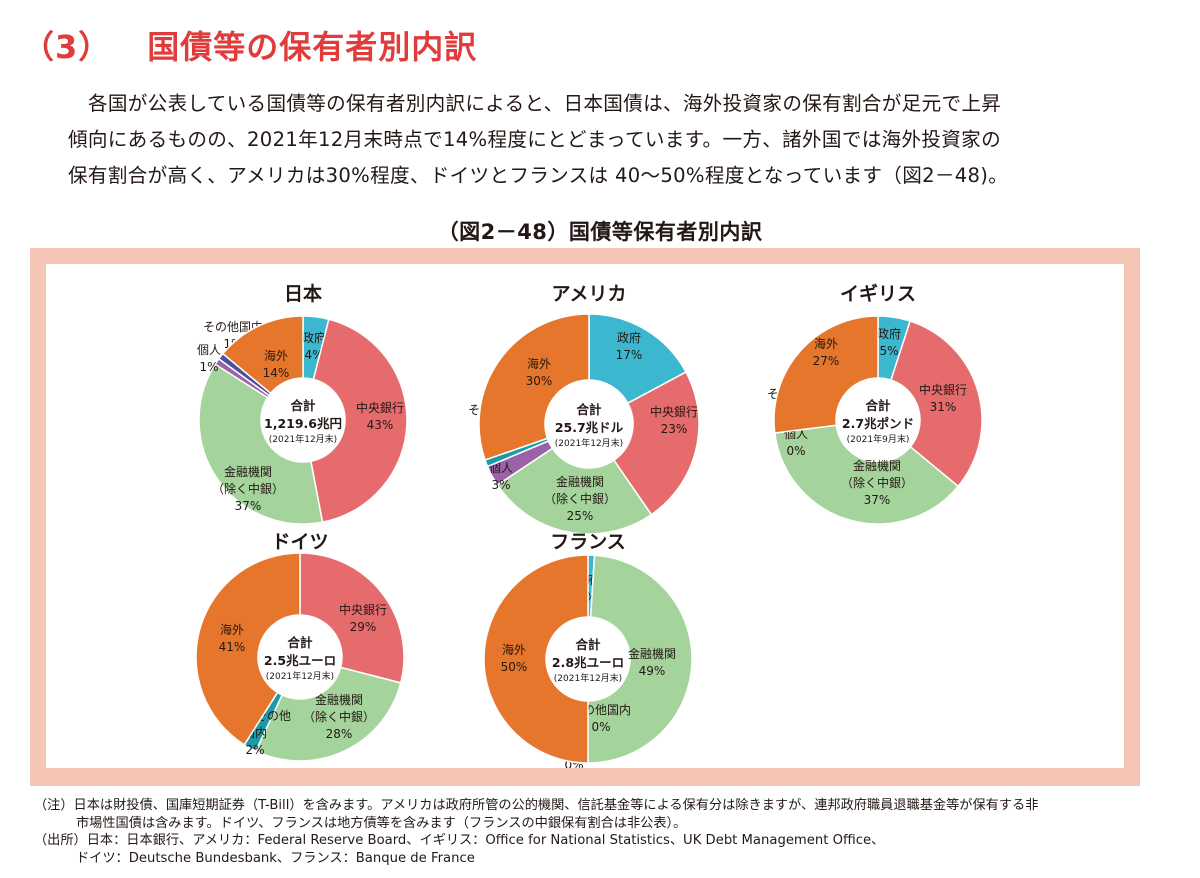 This screenshot has width=1200, height=878. I want to click on chart-center-total: 合計 25.7兆ドル(2021年12月末), so click(589, 425).